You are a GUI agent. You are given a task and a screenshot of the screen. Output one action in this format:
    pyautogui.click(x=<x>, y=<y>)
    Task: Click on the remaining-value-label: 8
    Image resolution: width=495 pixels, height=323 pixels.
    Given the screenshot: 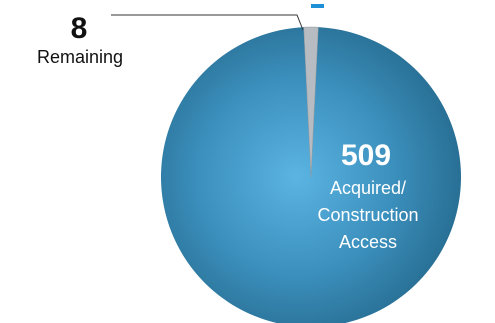 What is the action you would take?
    pyautogui.click(x=79, y=28)
    